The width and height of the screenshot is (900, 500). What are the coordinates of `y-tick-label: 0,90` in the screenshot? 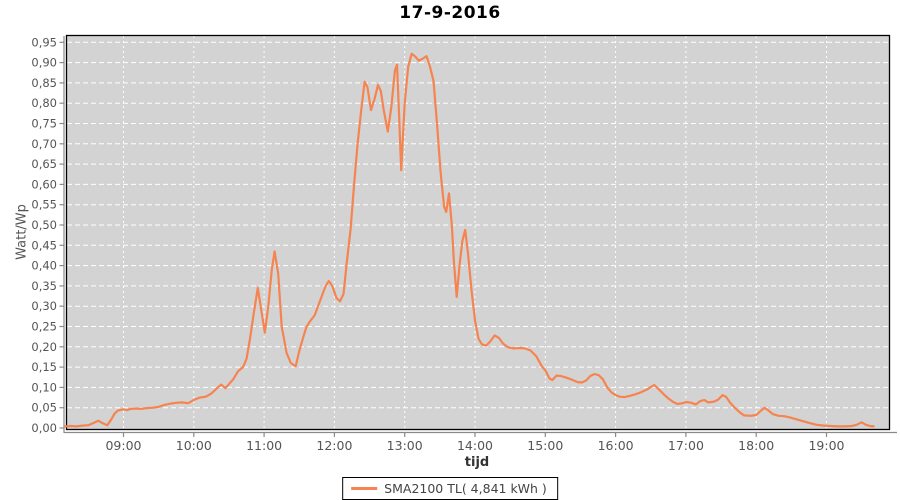 It's located at (44, 63).